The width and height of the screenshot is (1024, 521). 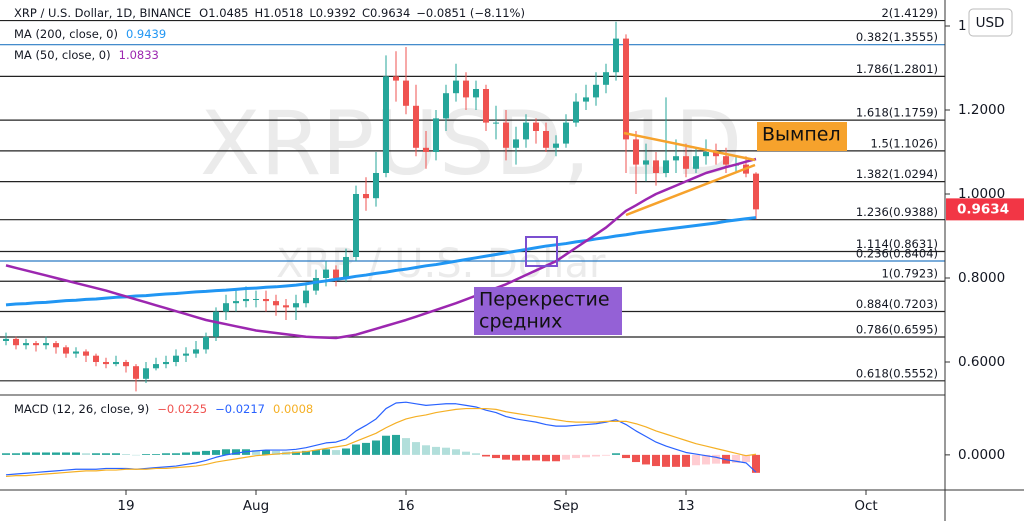 I want to click on pennant-line, so click(x=690, y=190).